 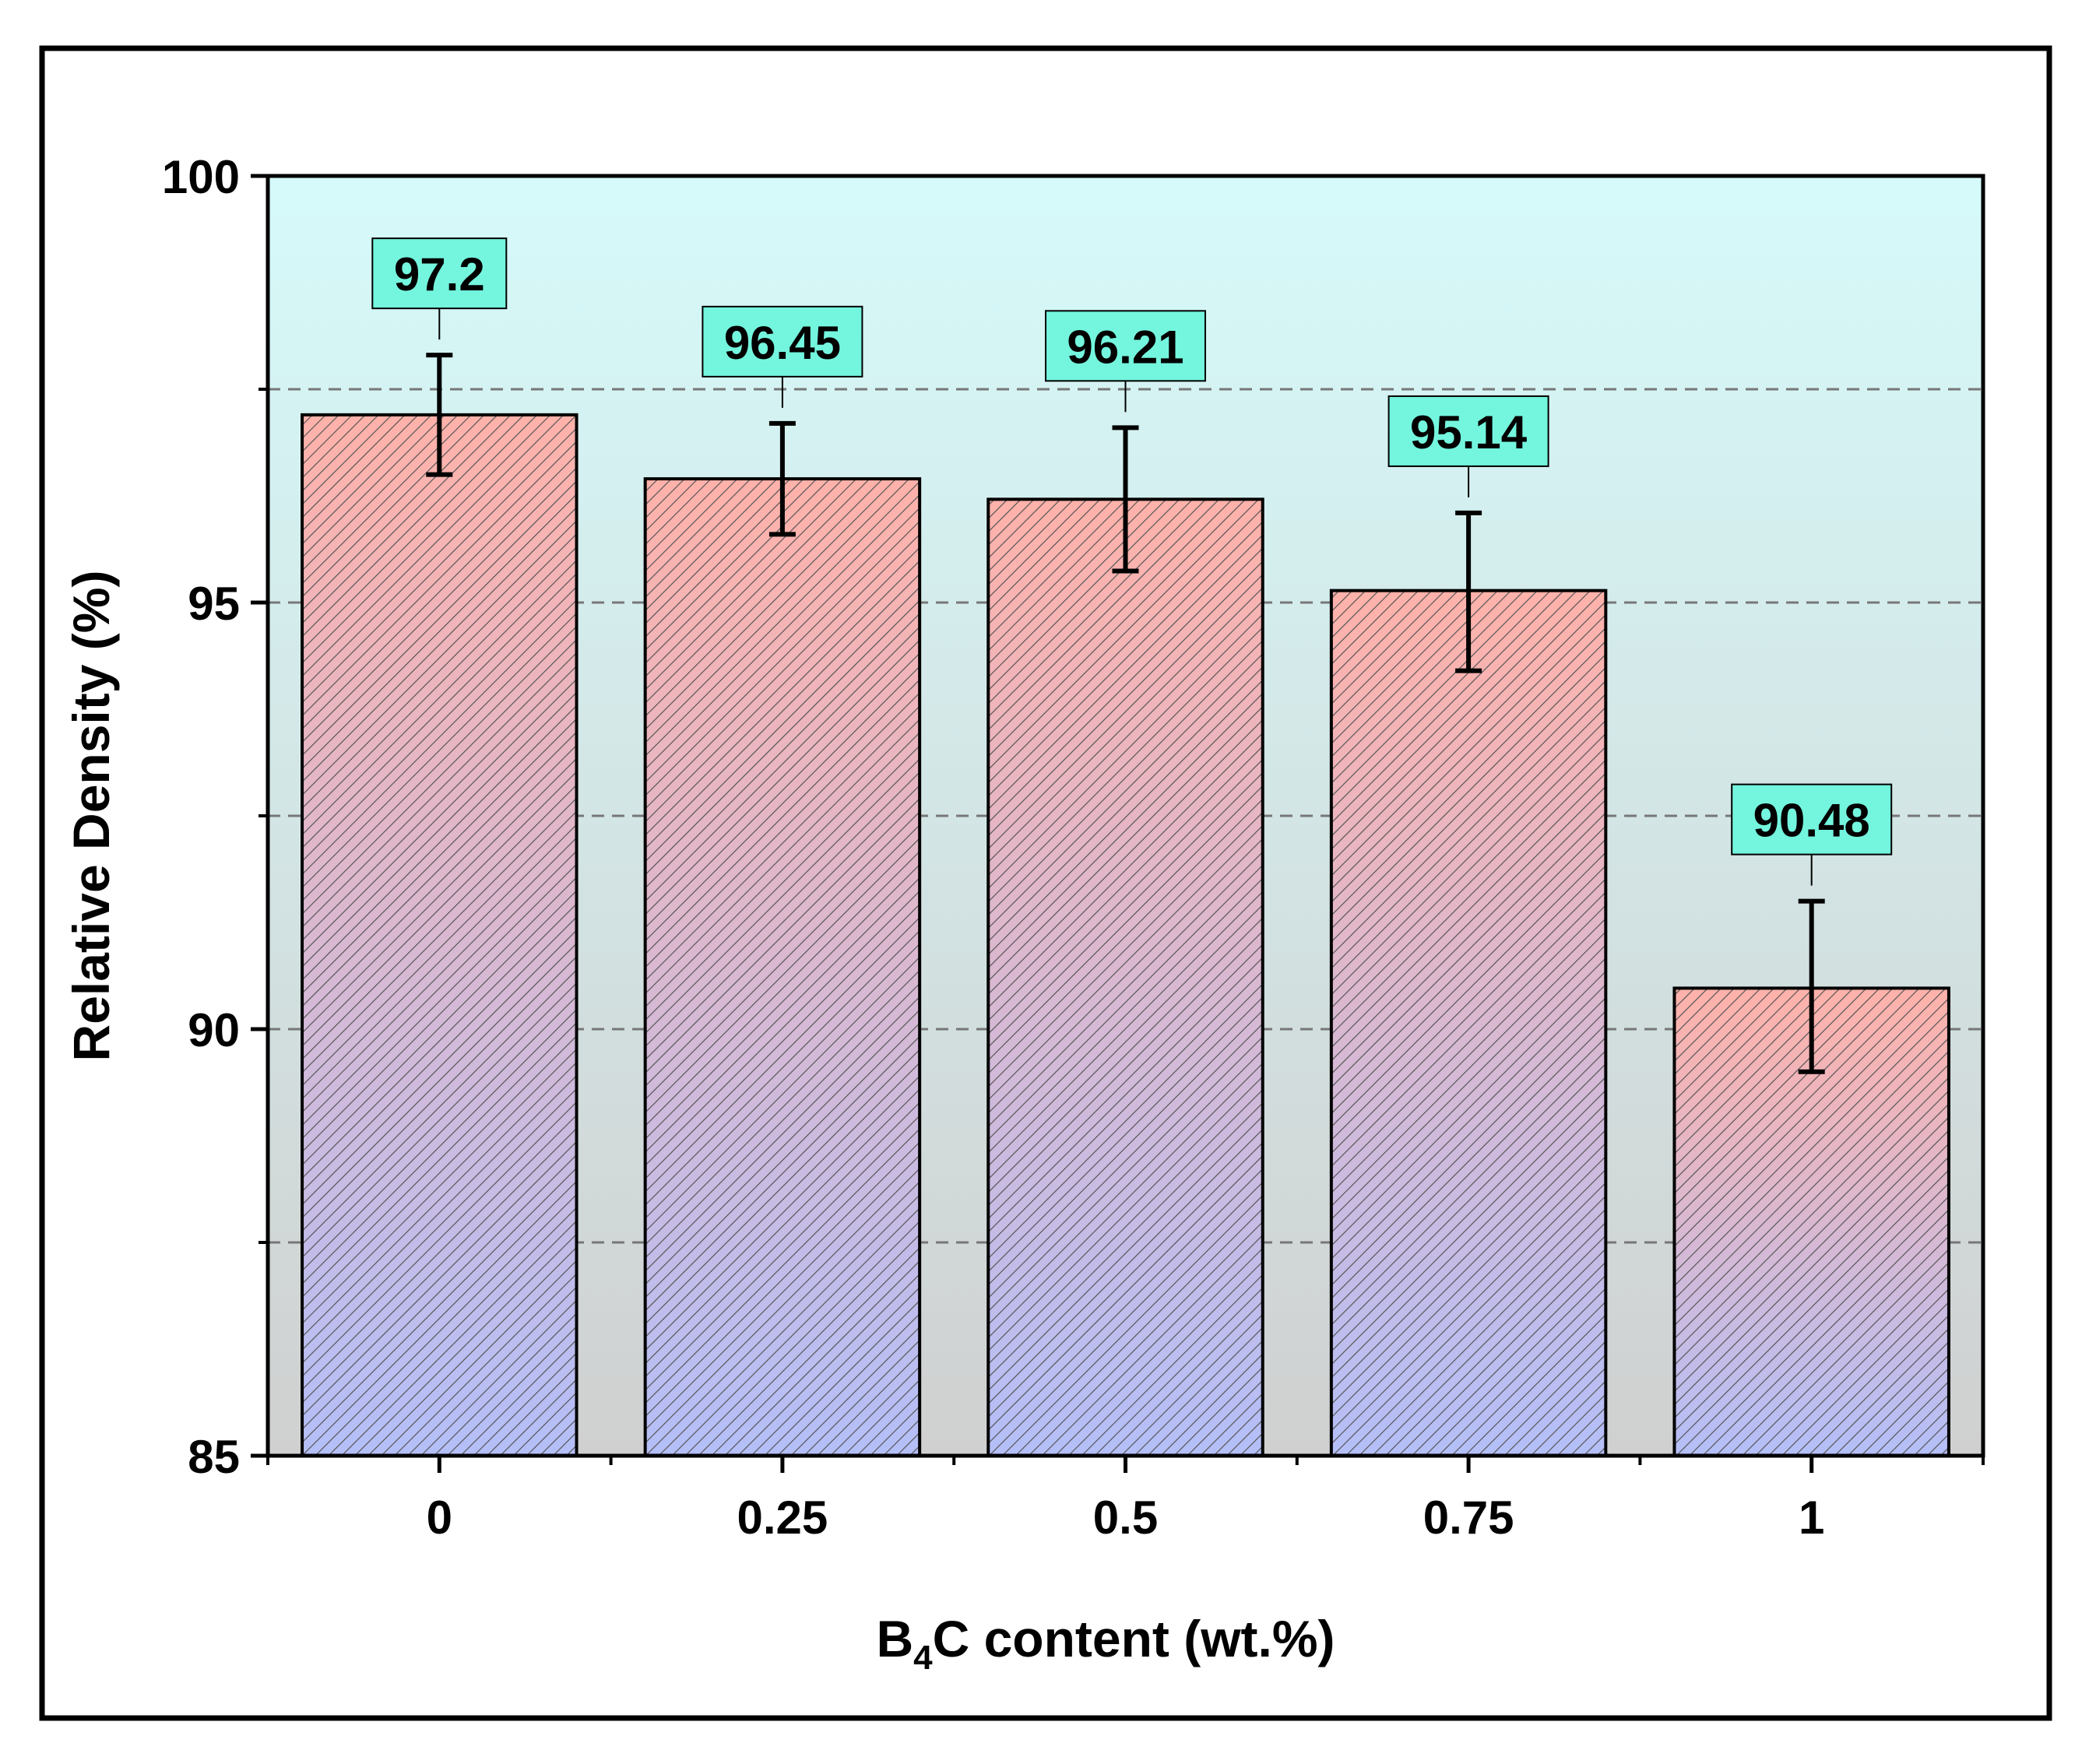 I want to click on x-tick-0.5: 0.5, so click(x=1125, y=1500).